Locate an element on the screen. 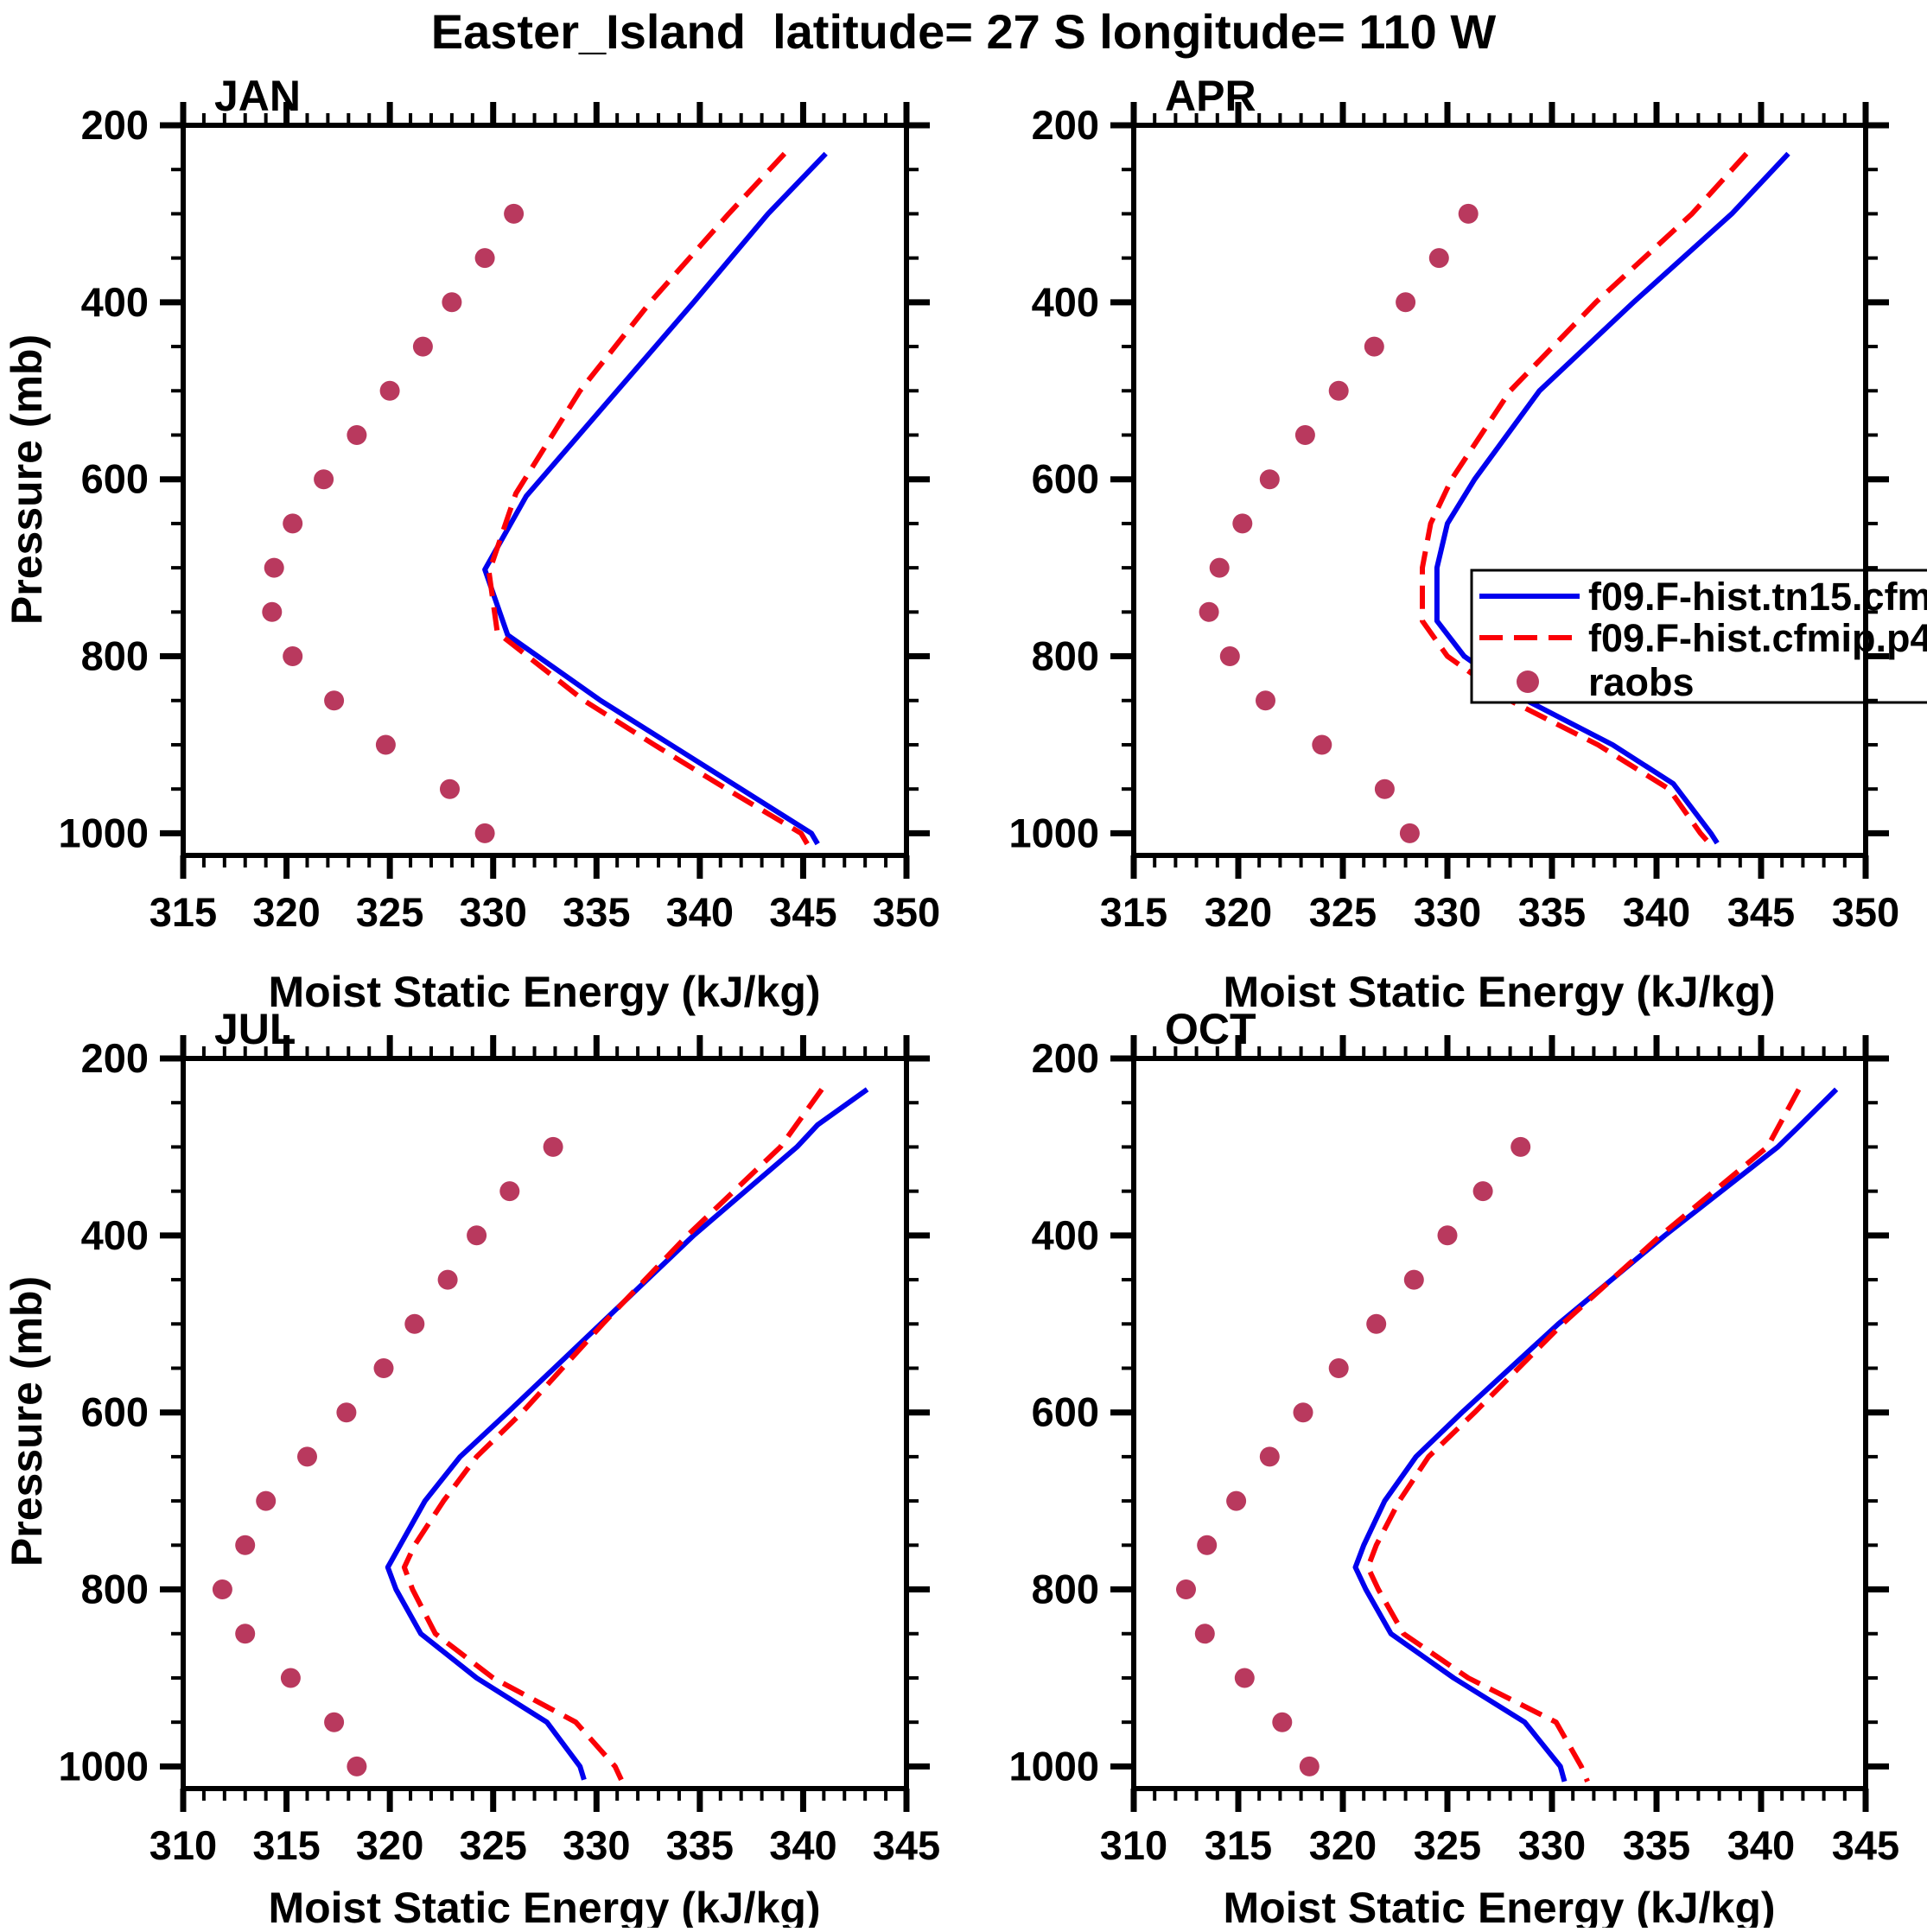 The width and height of the screenshot is (1927, 1932). panel-curves-apr is located at coordinates (1494, 498).